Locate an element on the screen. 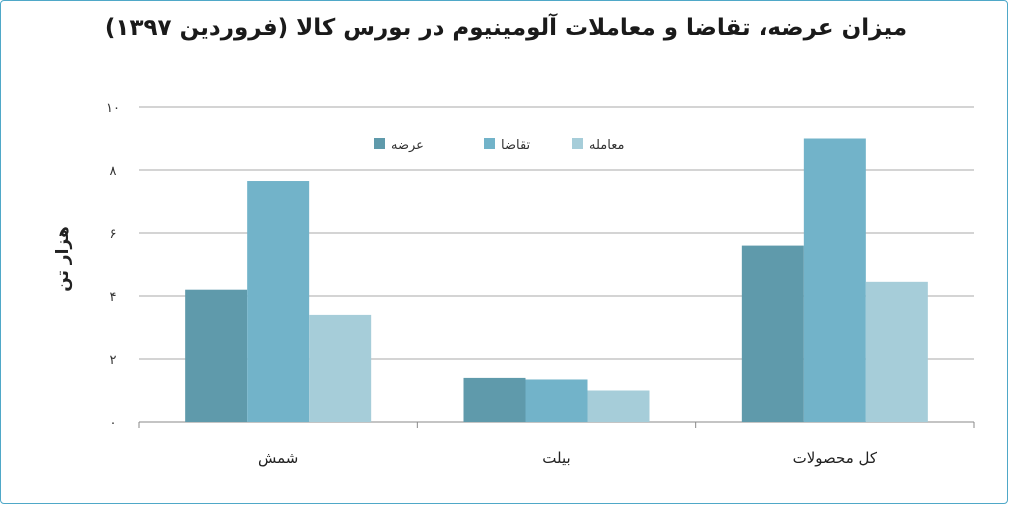  y-tick-label: ۸ is located at coordinates (113, 171).